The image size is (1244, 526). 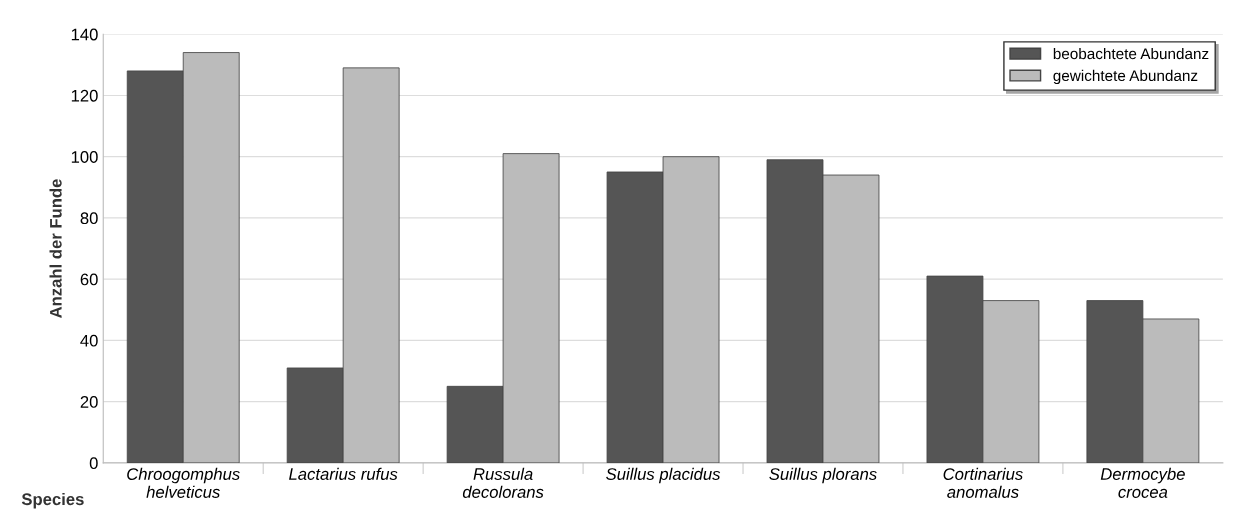 I want to click on x-tick-label: Suillus placidus, so click(x=663, y=475).